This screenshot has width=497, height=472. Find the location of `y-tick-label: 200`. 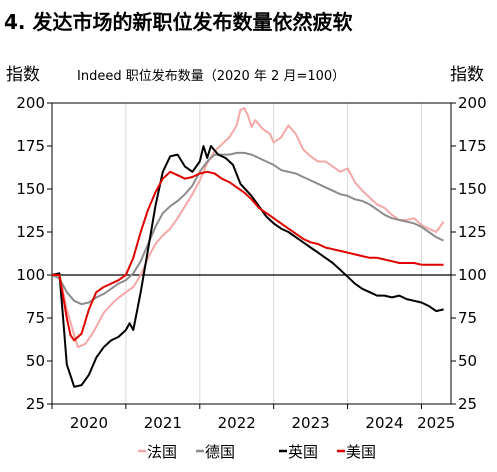

y-tick-label: 200 is located at coordinates (30, 103).